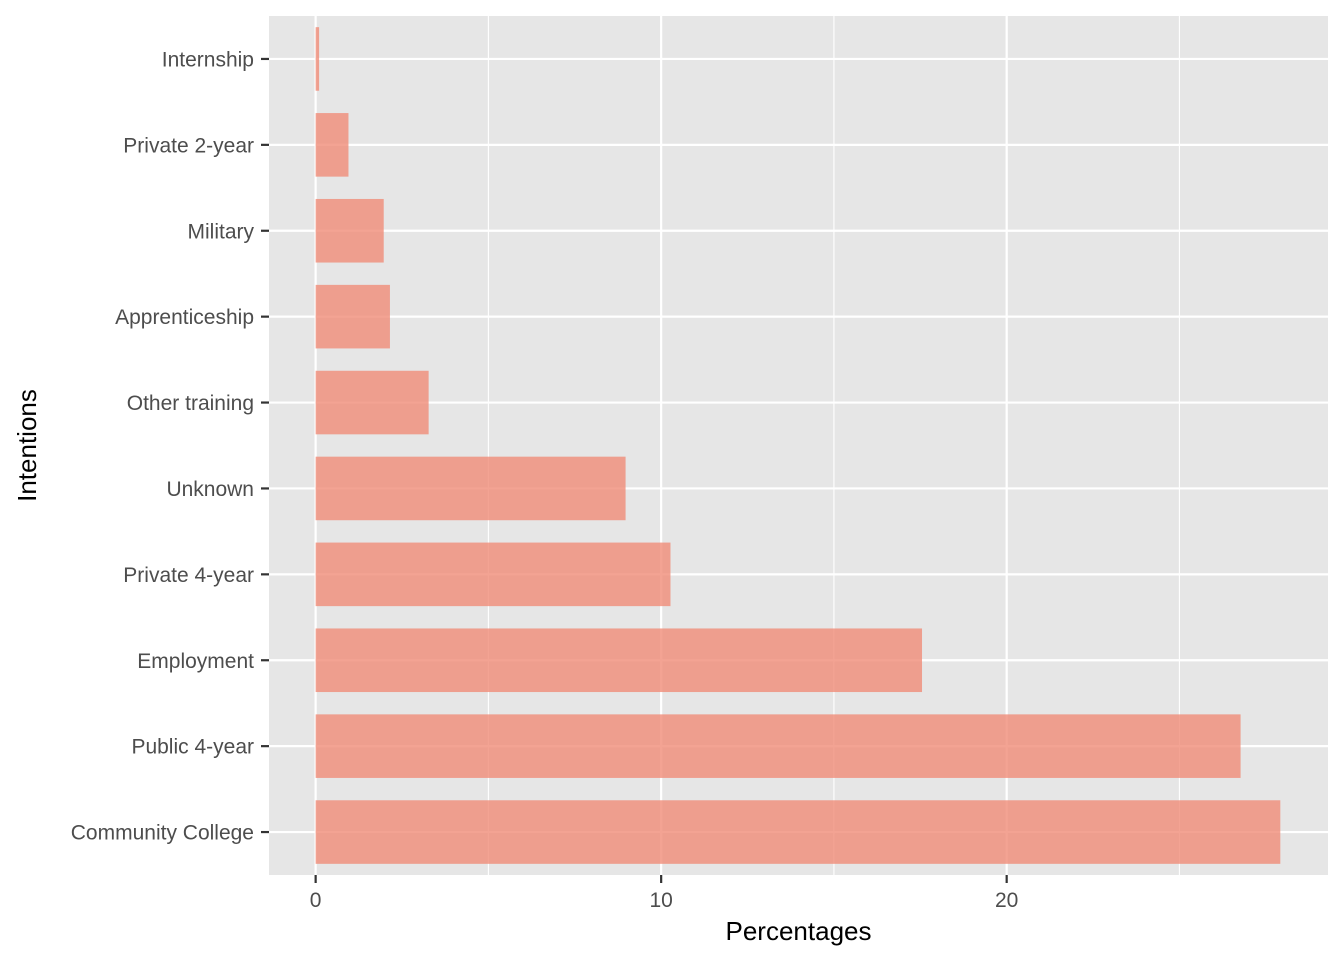 The image size is (1344, 960). Describe the element at coordinates (799, 931) in the screenshot. I see `x-axis-title: Percentages` at that location.